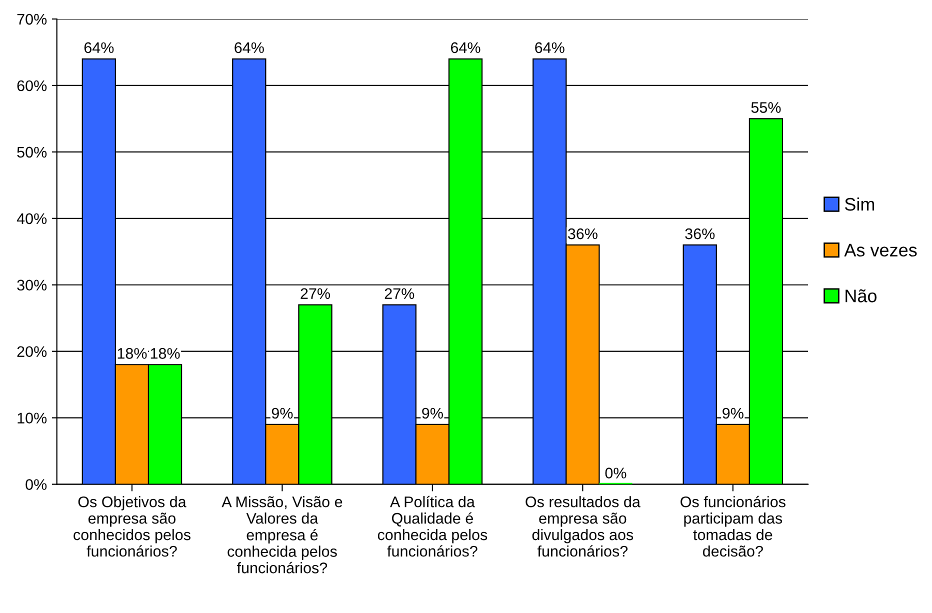  Describe the element at coordinates (36, 484) in the screenshot. I see `y-tick-label: 0%` at that location.